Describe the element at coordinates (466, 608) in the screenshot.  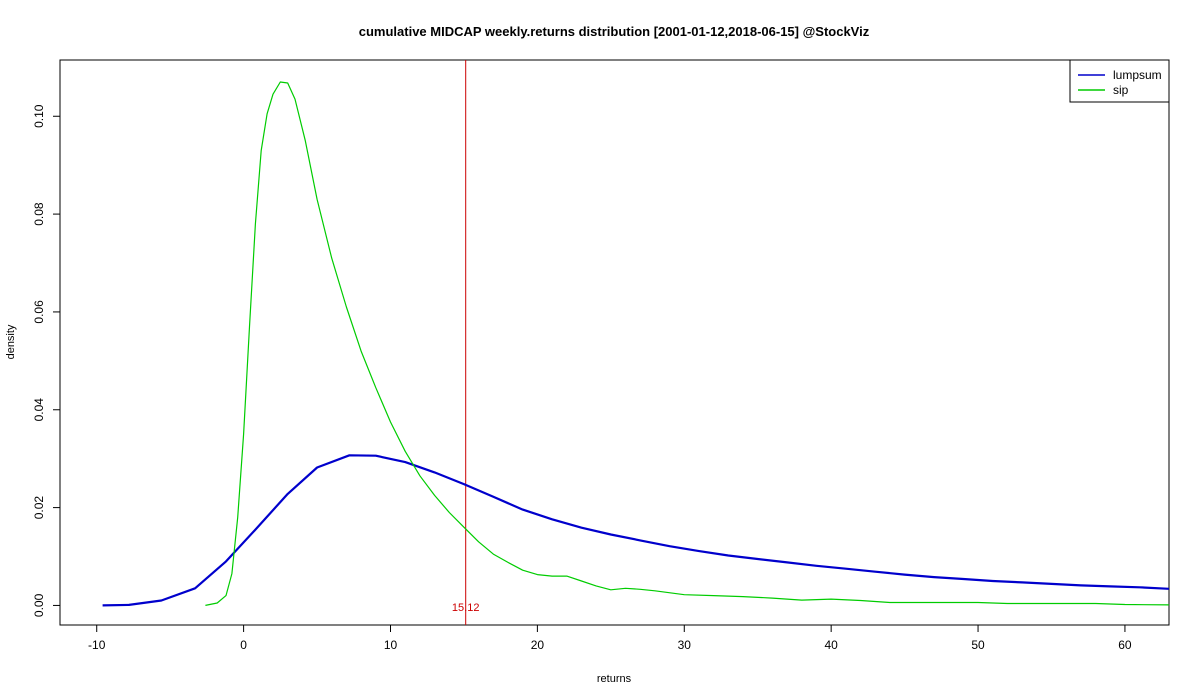
I see `vertical-marker-label: 15.12` at that location.